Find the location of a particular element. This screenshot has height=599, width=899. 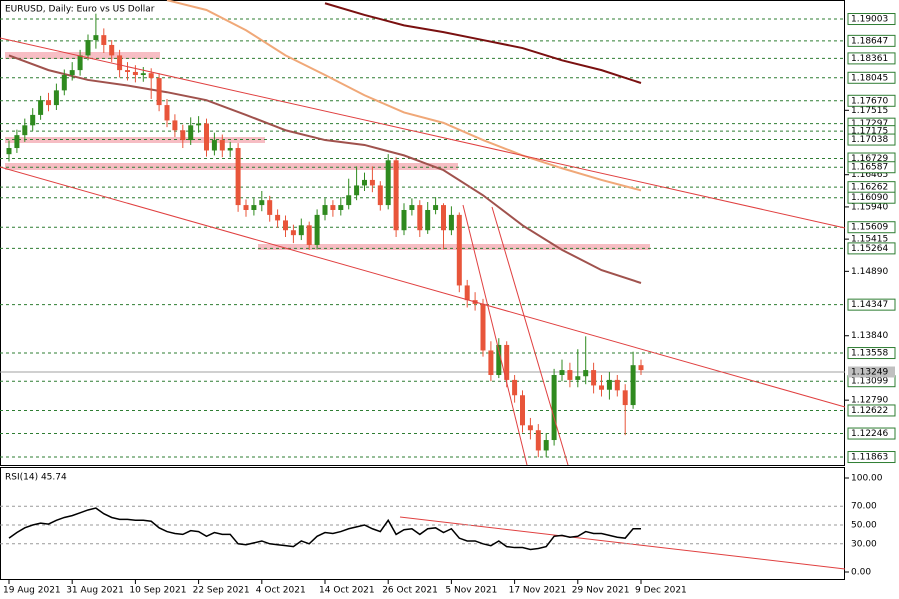

level-label: 1.15609 is located at coordinates (869, 228).